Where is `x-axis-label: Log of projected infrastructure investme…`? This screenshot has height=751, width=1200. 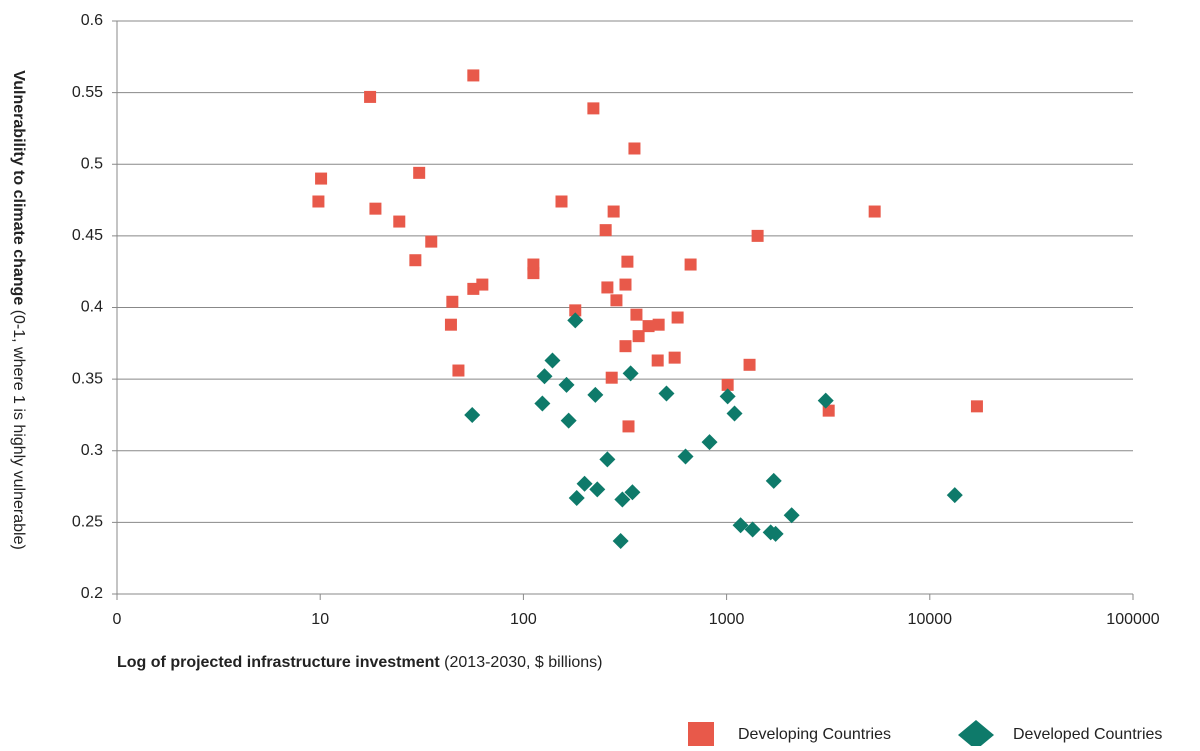 x-axis-label: Log of projected infrastructure investme… is located at coordinates (360, 662).